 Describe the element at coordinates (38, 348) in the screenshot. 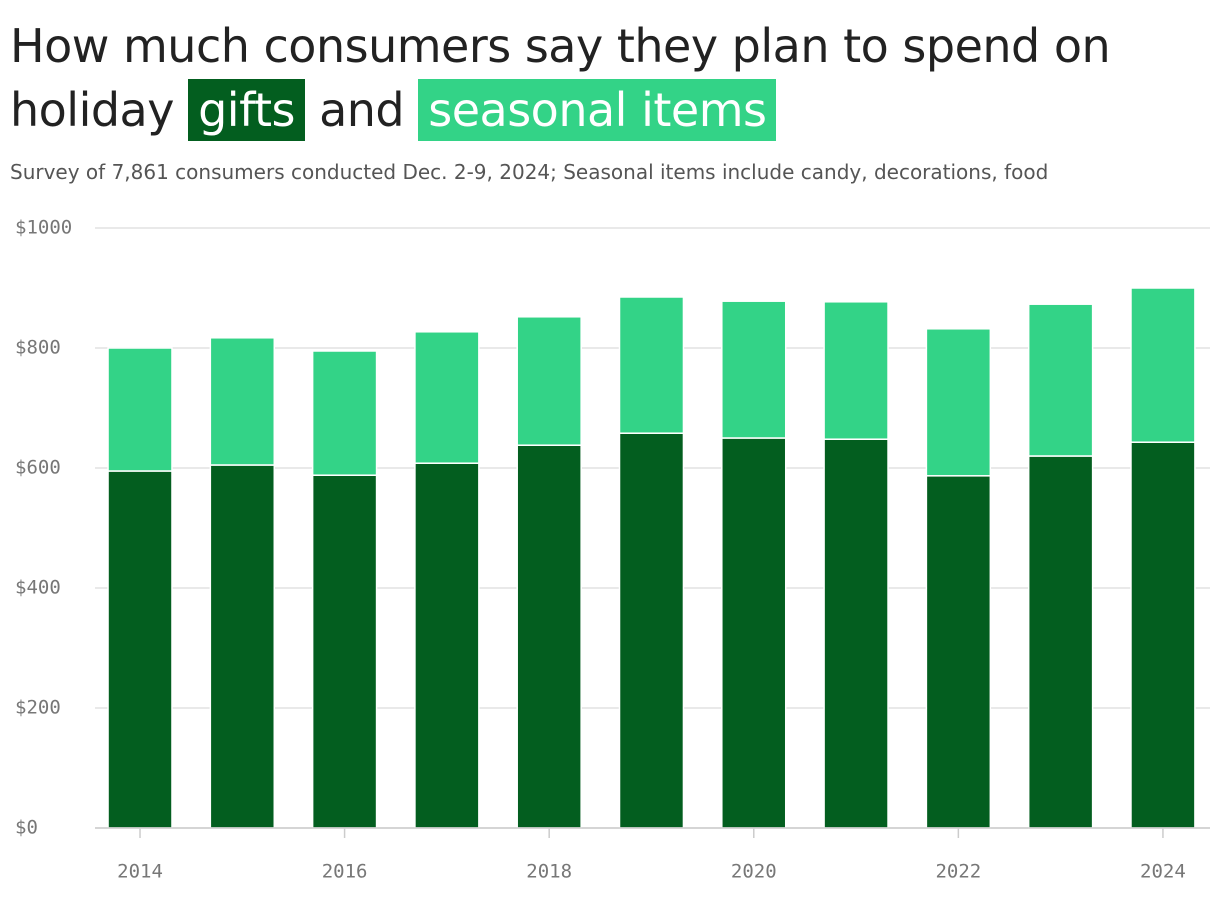

I see `y-tick-label: $800` at that location.